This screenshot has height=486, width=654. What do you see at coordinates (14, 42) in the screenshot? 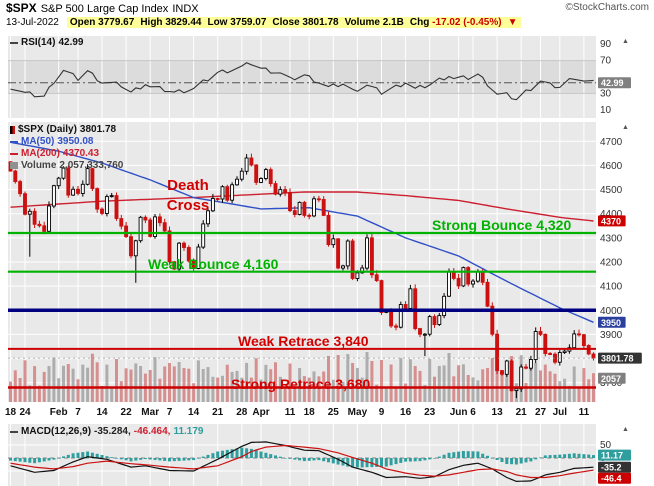
I see `rsi-line-icon` at bounding box center [14, 42].